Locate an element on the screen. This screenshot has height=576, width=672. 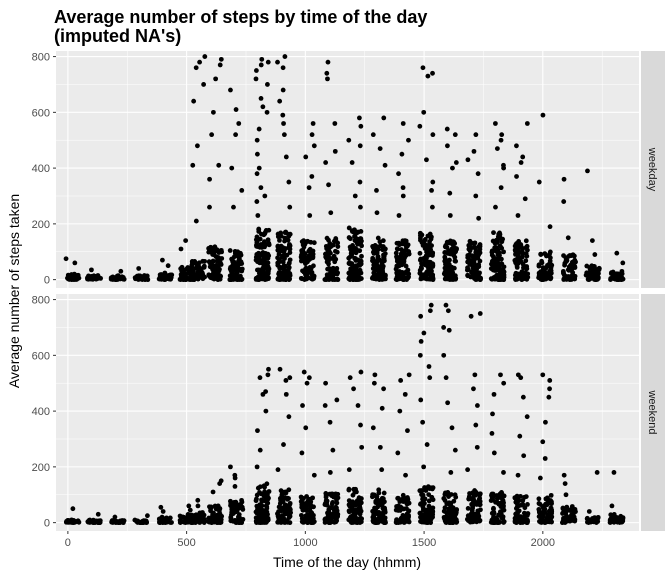
y-tick-label: 800 is located at coordinates (41, 58).